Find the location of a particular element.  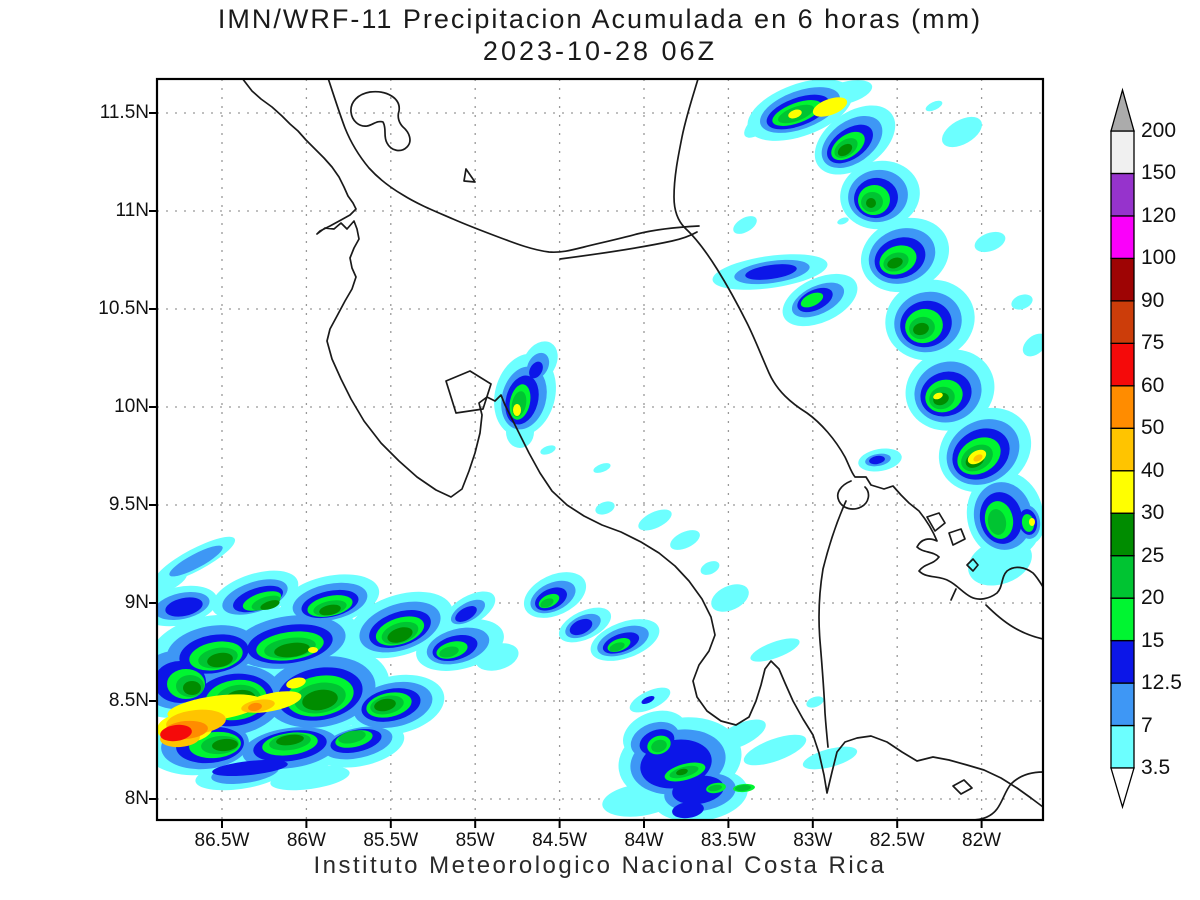

colorbar-label: 200 is located at coordinates (1159, 130).